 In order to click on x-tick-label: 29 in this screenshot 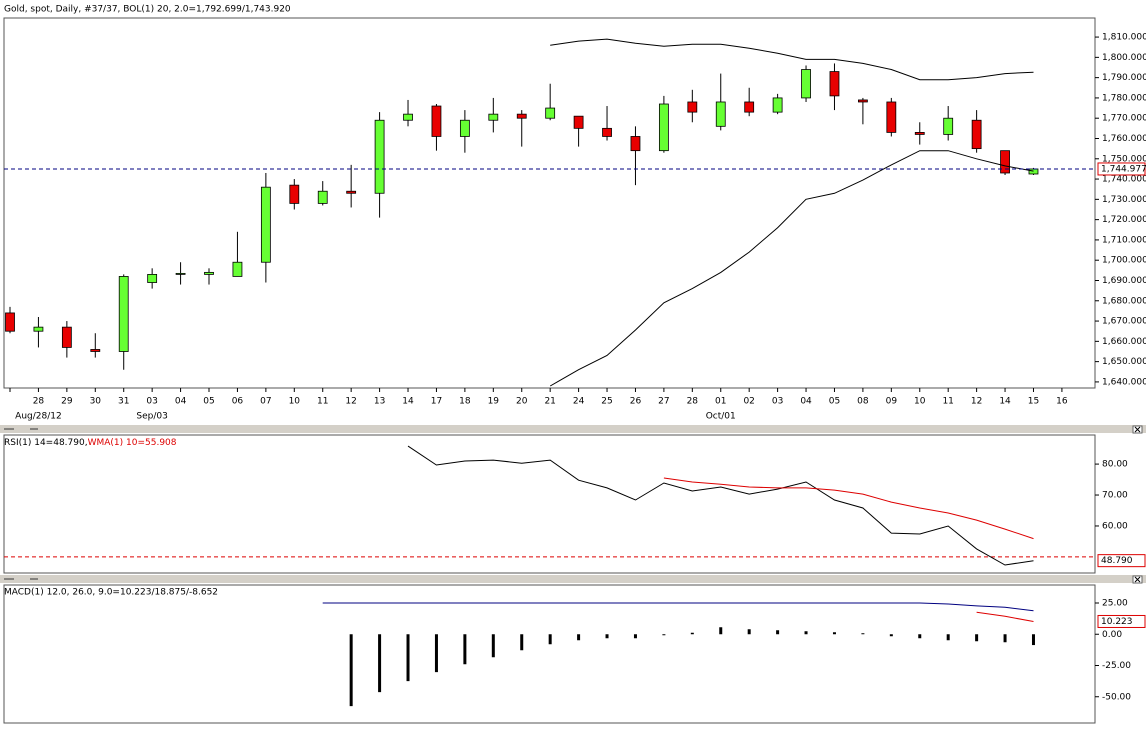, I will do `click(67, 402)`.